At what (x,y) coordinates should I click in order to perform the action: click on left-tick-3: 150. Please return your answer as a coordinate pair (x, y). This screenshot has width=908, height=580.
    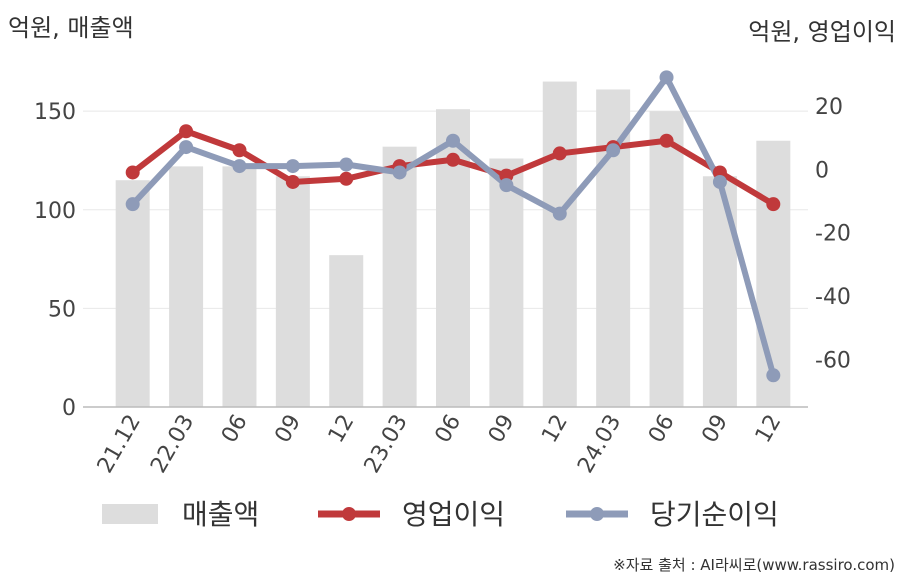
    Looking at the image, I should click on (55, 112).